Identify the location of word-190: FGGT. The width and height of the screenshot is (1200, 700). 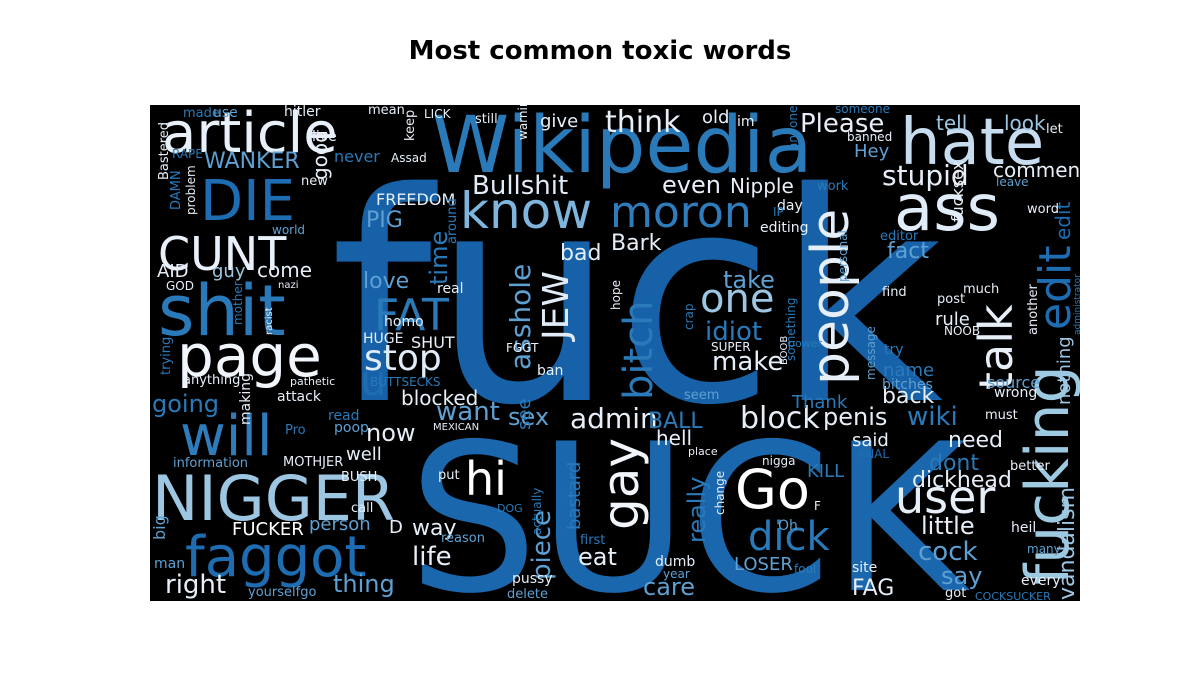
(522, 348).